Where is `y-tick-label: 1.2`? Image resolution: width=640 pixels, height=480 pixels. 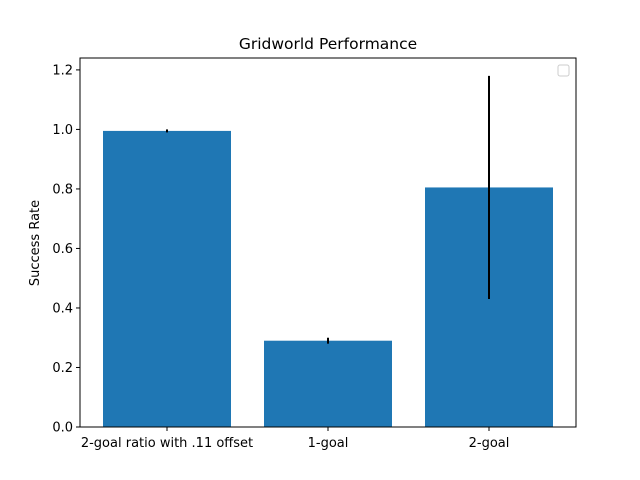
y-tick-label: 1.2 is located at coordinates (62, 70).